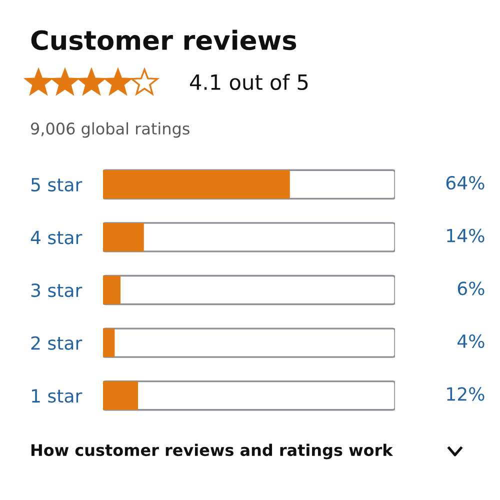  Describe the element at coordinates (471, 289) in the screenshot. I see `data-label: 6%` at that location.